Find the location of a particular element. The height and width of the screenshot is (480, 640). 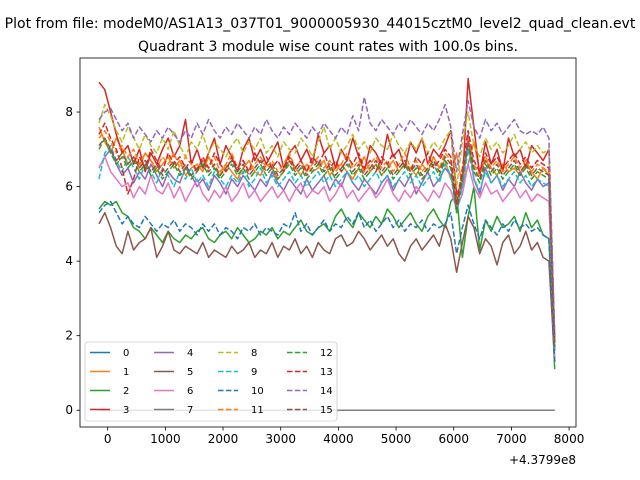

legend-box is located at coordinates (211, 381).